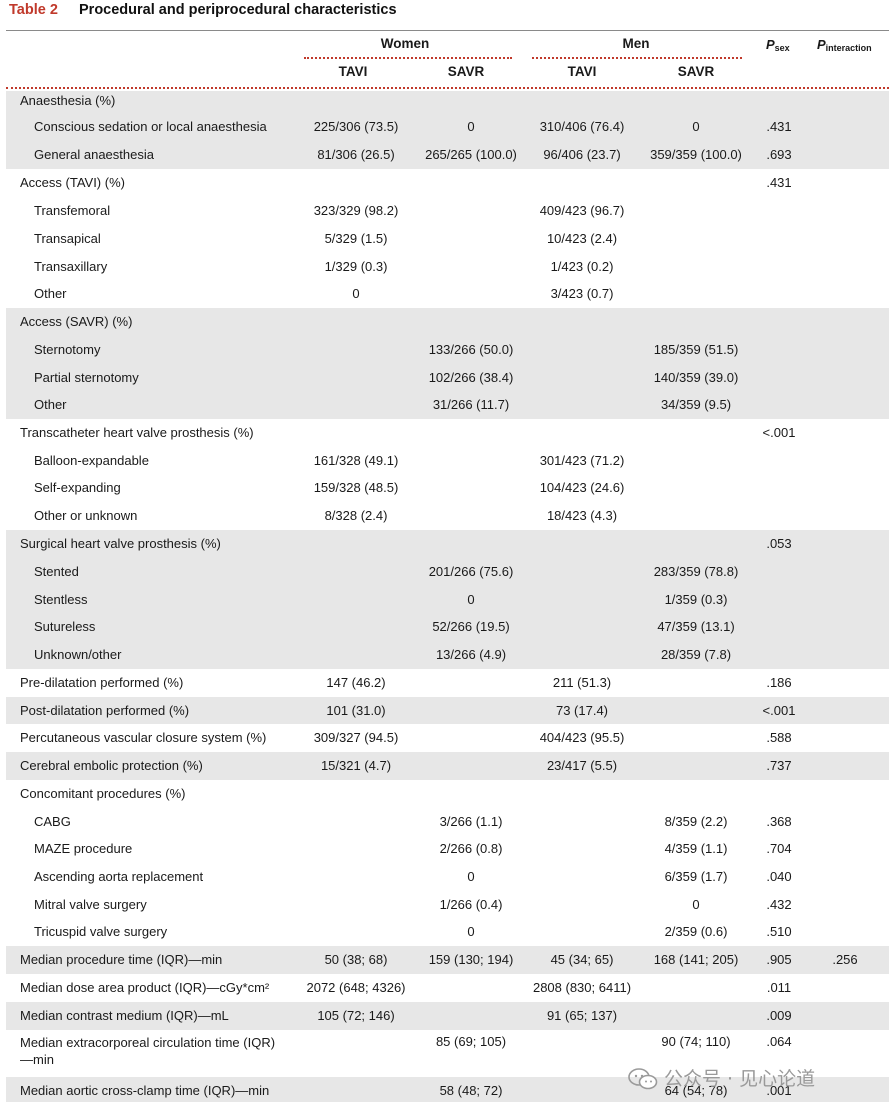  I want to click on cell-p-sex: .053, so click(779, 543).